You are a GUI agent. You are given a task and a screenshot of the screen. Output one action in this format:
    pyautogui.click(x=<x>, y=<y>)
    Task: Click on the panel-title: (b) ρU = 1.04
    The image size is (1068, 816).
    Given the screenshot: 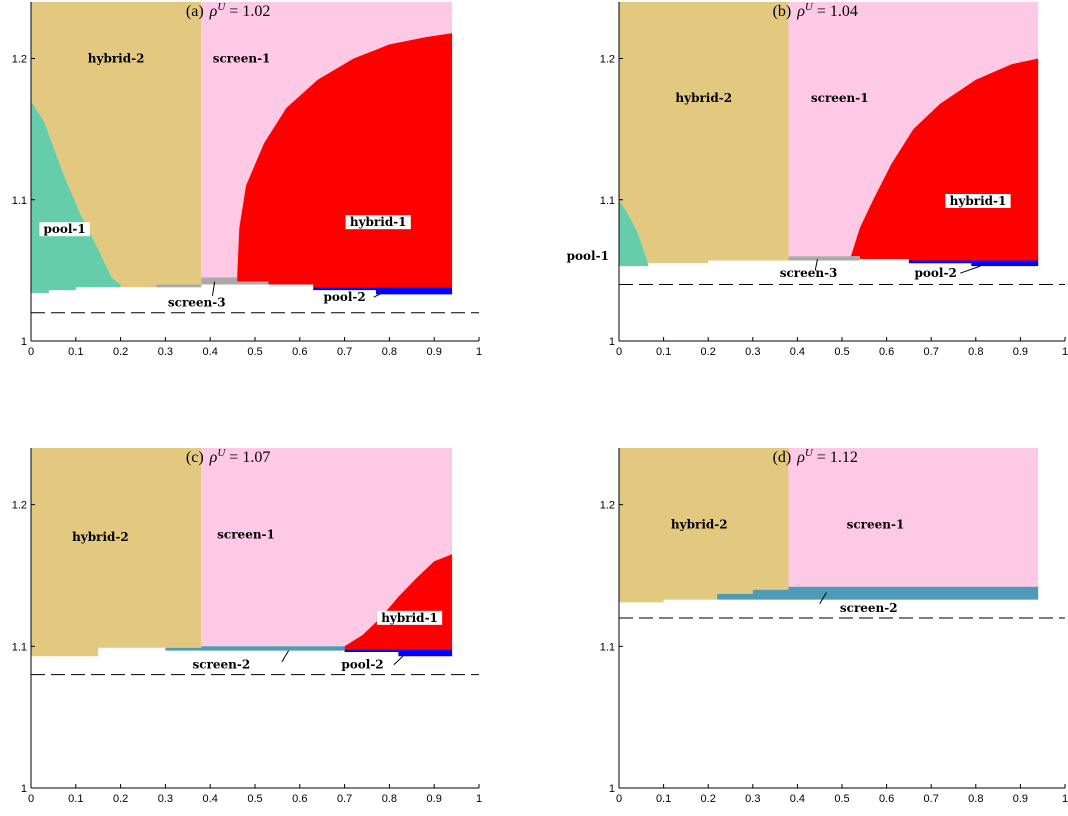 What is the action you would take?
    pyautogui.click(x=815, y=10)
    